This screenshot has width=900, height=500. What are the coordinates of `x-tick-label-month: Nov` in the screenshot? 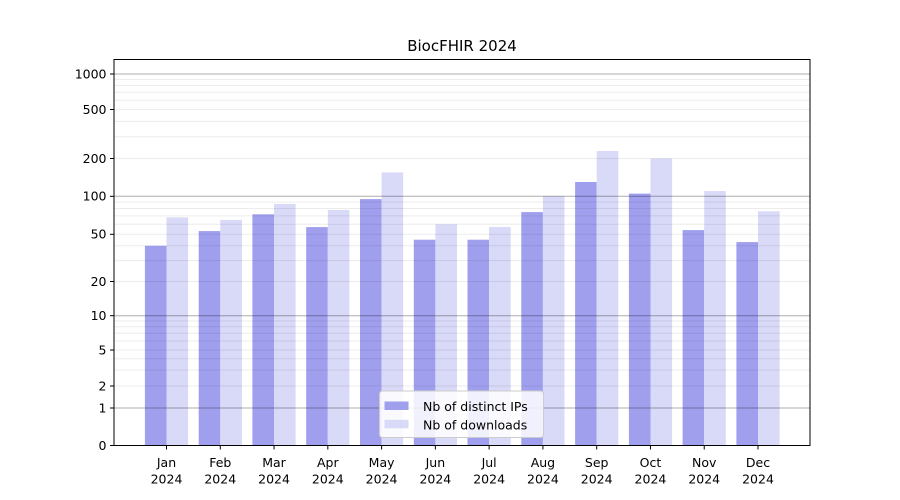 It's located at (704, 462).